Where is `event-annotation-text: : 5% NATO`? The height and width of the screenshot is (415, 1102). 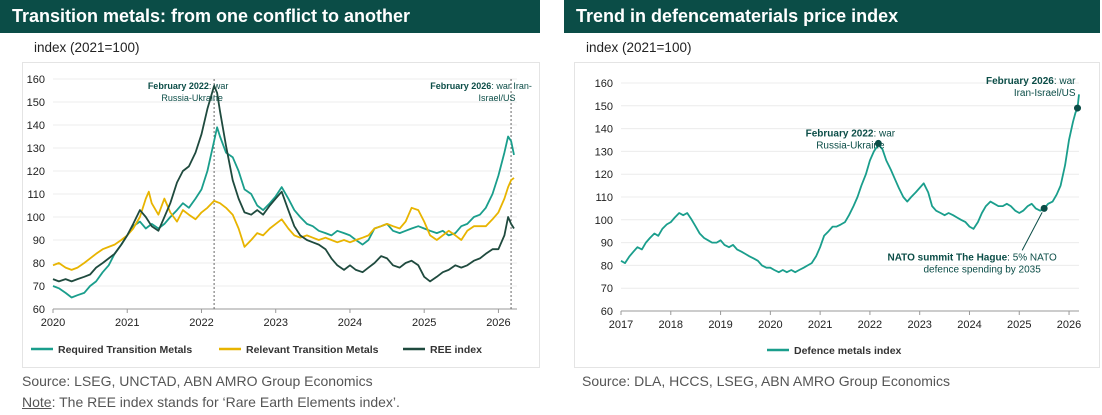 event-annotation-text: : 5% NATO is located at coordinates (1032, 257).